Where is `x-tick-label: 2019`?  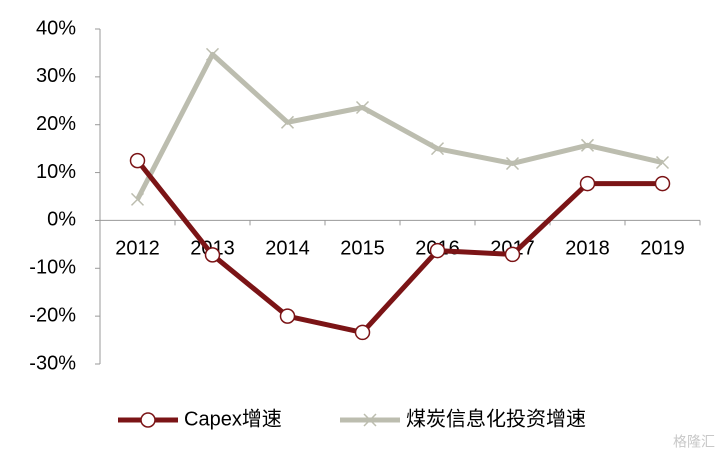
x-tick-label: 2019 is located at coordinates (662, 249).